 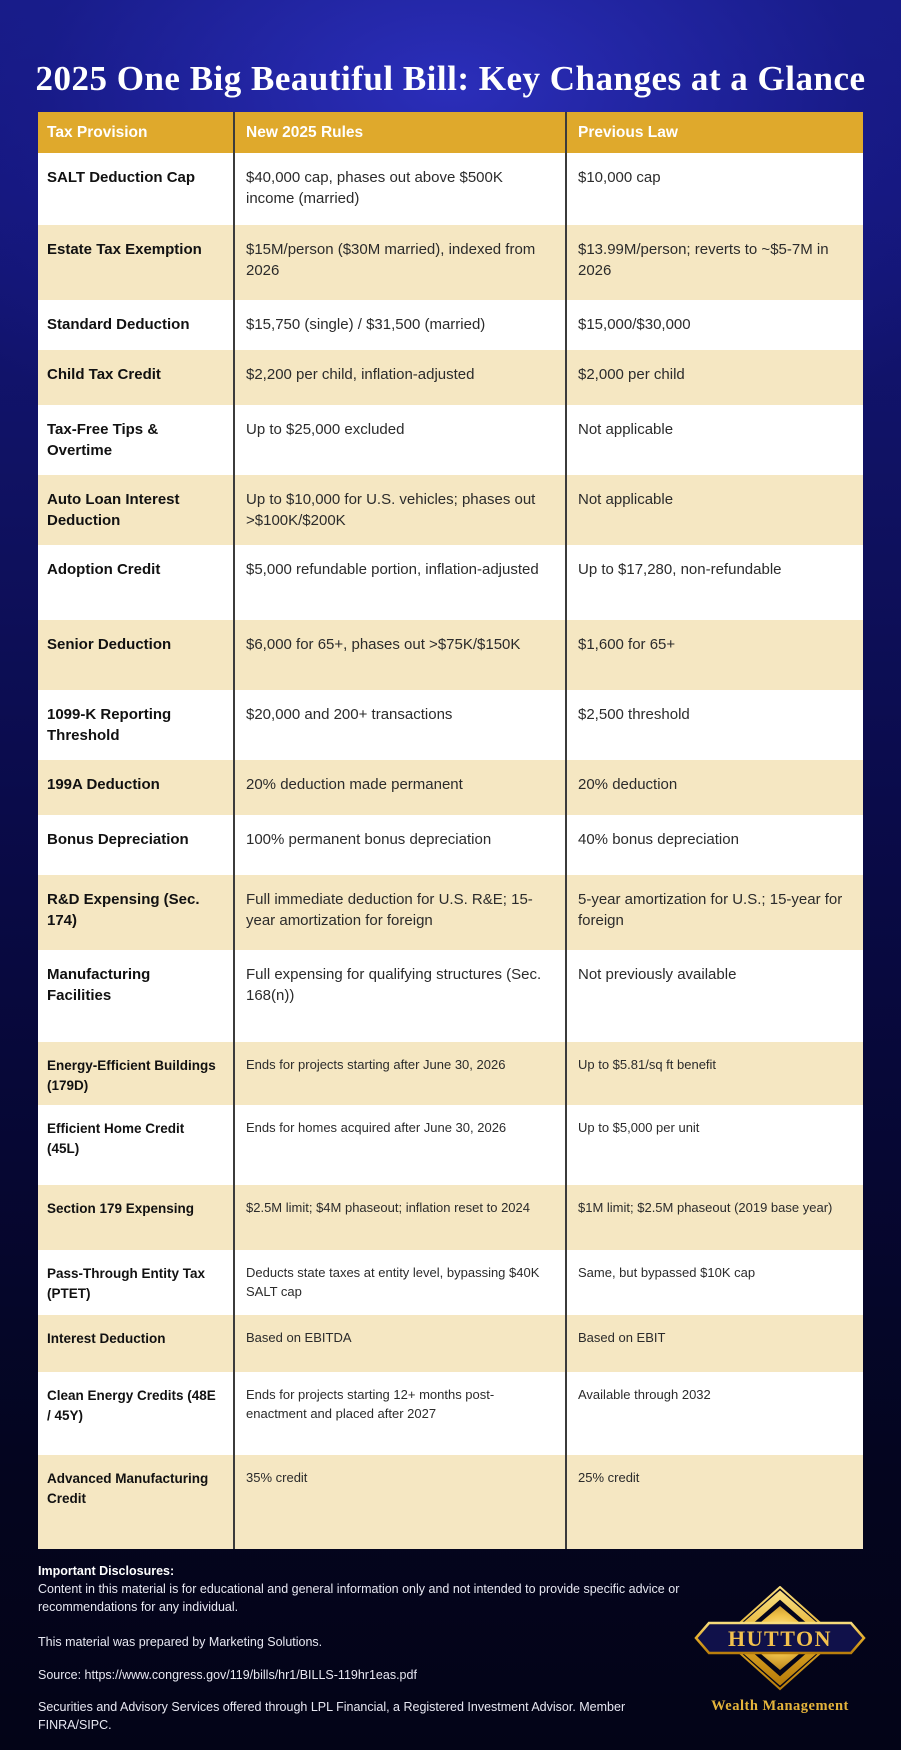 What do you see at coordinates (714, 325) in the screenshot?
I see `previous-law-cell: $15,000/$30,000` at bounding box center [714, 325].